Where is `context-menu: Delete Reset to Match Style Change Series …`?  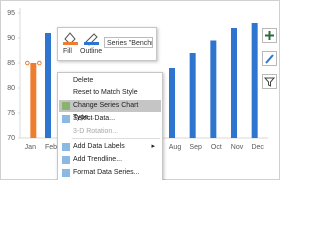
context-menu: Delete Reset to Match Style Change Series … is located at coordinates (110, 126).